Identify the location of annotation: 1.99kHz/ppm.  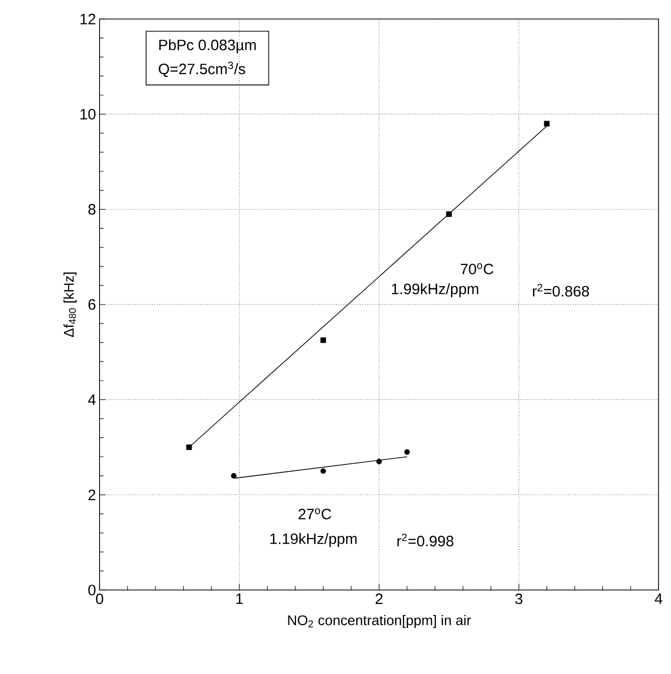
(435, 290).